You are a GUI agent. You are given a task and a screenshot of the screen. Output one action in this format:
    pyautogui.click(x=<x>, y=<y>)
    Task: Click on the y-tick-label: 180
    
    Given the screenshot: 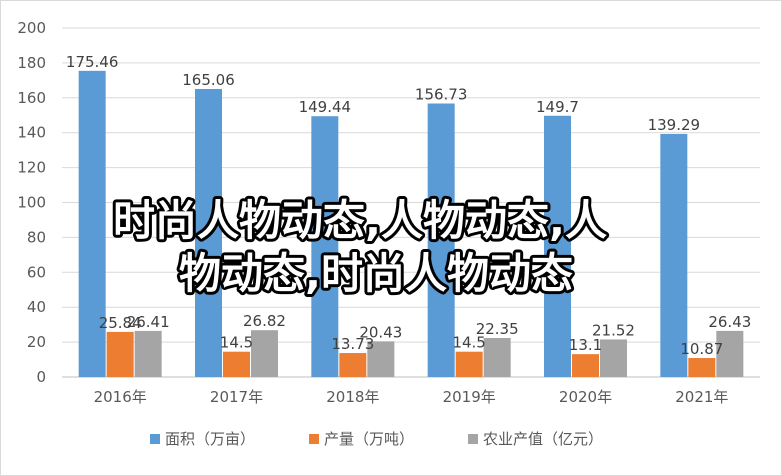 What is the action you would take?
    pyautogui.click(x=31, y=63)
    